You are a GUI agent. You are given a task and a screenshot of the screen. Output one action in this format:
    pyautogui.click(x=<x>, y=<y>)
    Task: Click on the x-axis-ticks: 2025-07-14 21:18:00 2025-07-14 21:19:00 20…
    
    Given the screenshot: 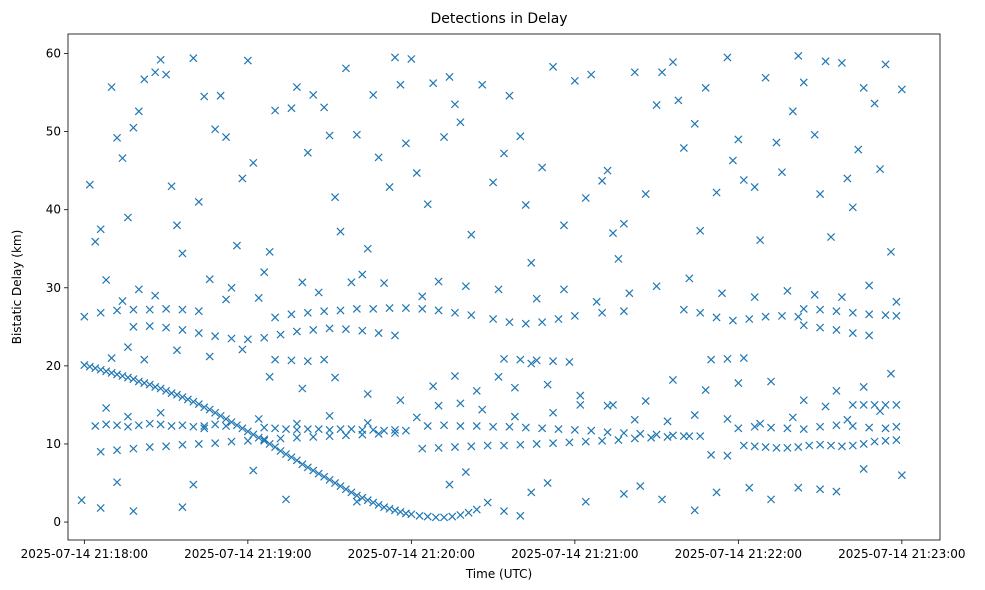 What is the action you would take?
    pyautogui.click(x=493, y=550)
    